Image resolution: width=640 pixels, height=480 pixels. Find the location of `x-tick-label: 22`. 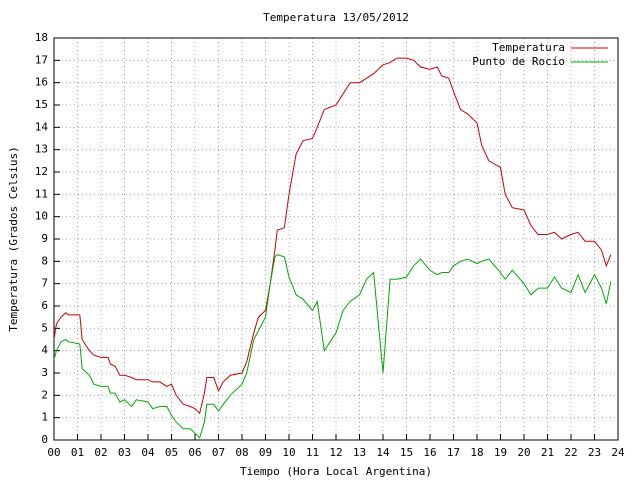

x-tick-label: 22 is located at coordinates (570, 452).